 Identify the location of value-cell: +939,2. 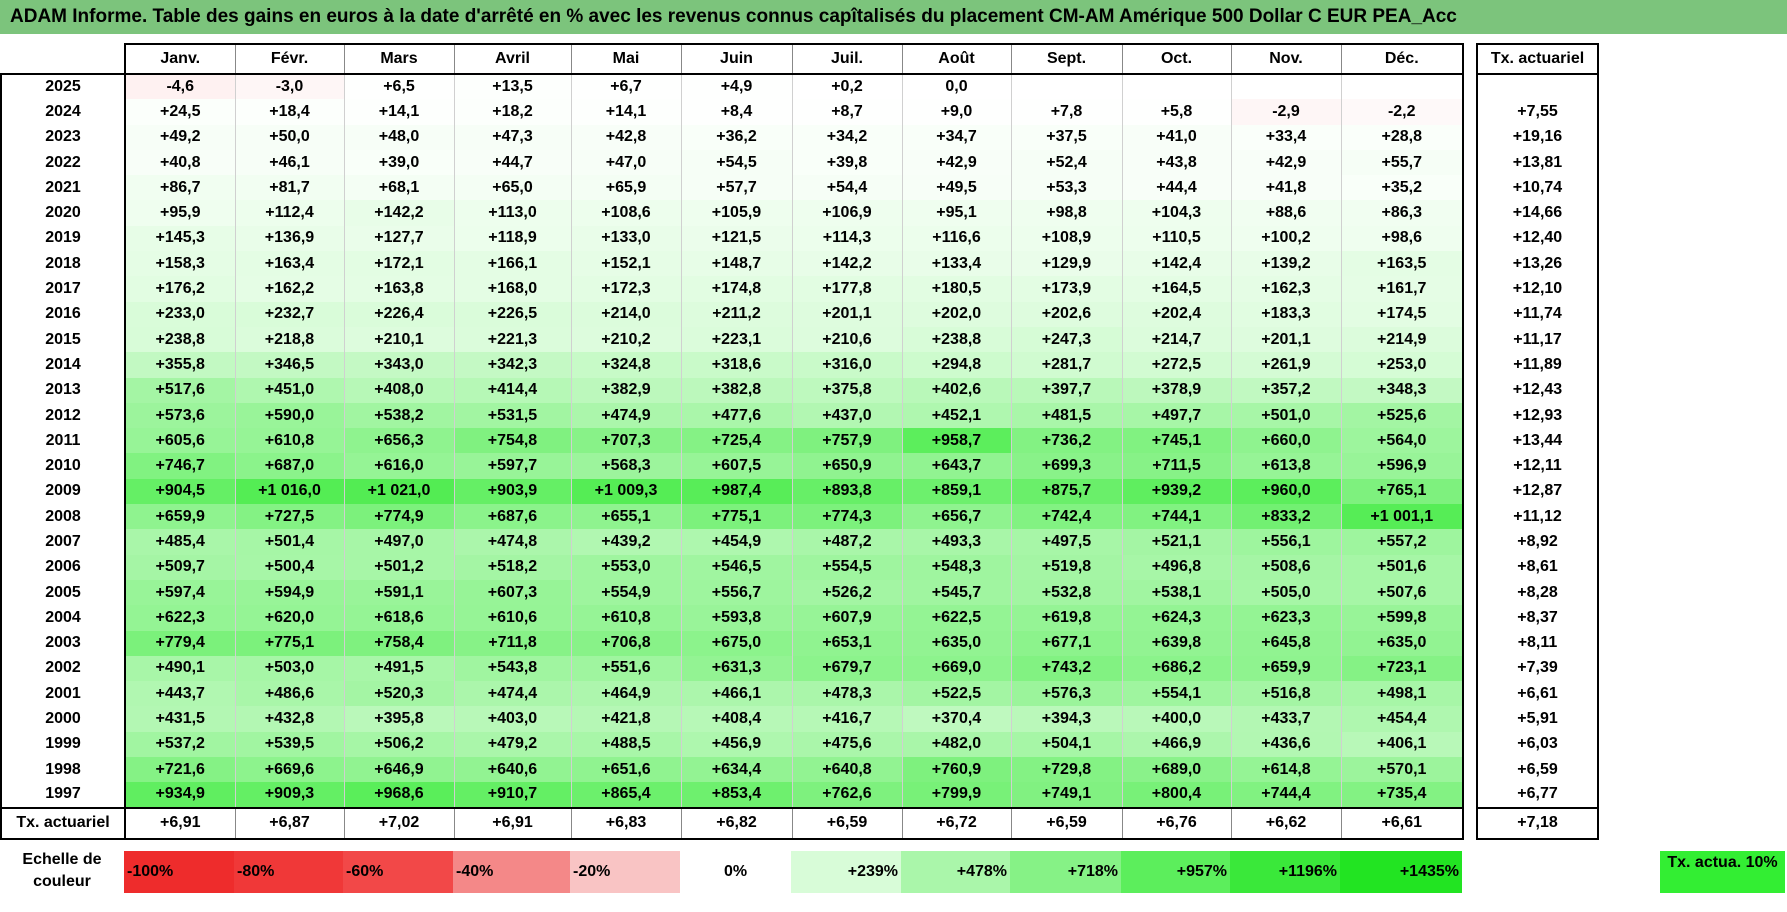
(1176, 491).